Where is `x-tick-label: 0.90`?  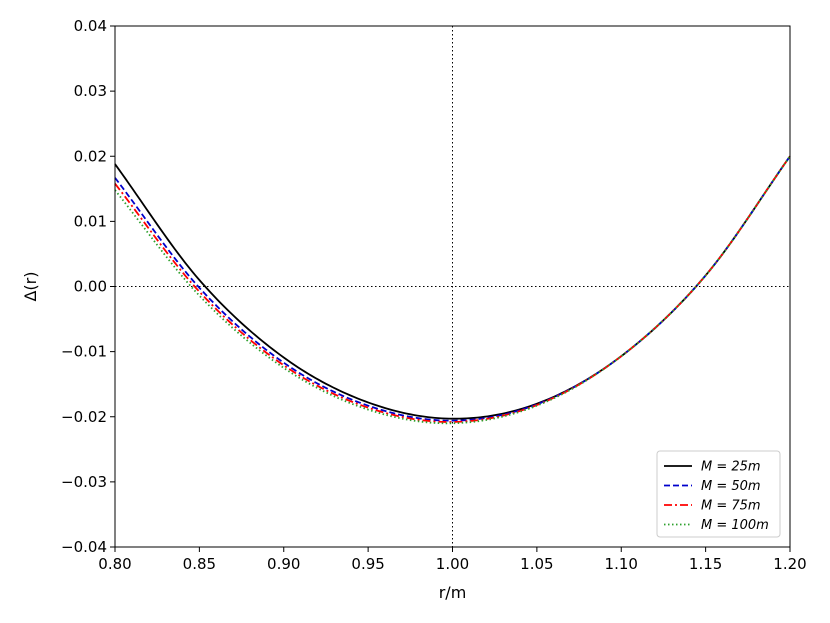 x-tick-label: 0.90 is located at coordinates (283, 564).